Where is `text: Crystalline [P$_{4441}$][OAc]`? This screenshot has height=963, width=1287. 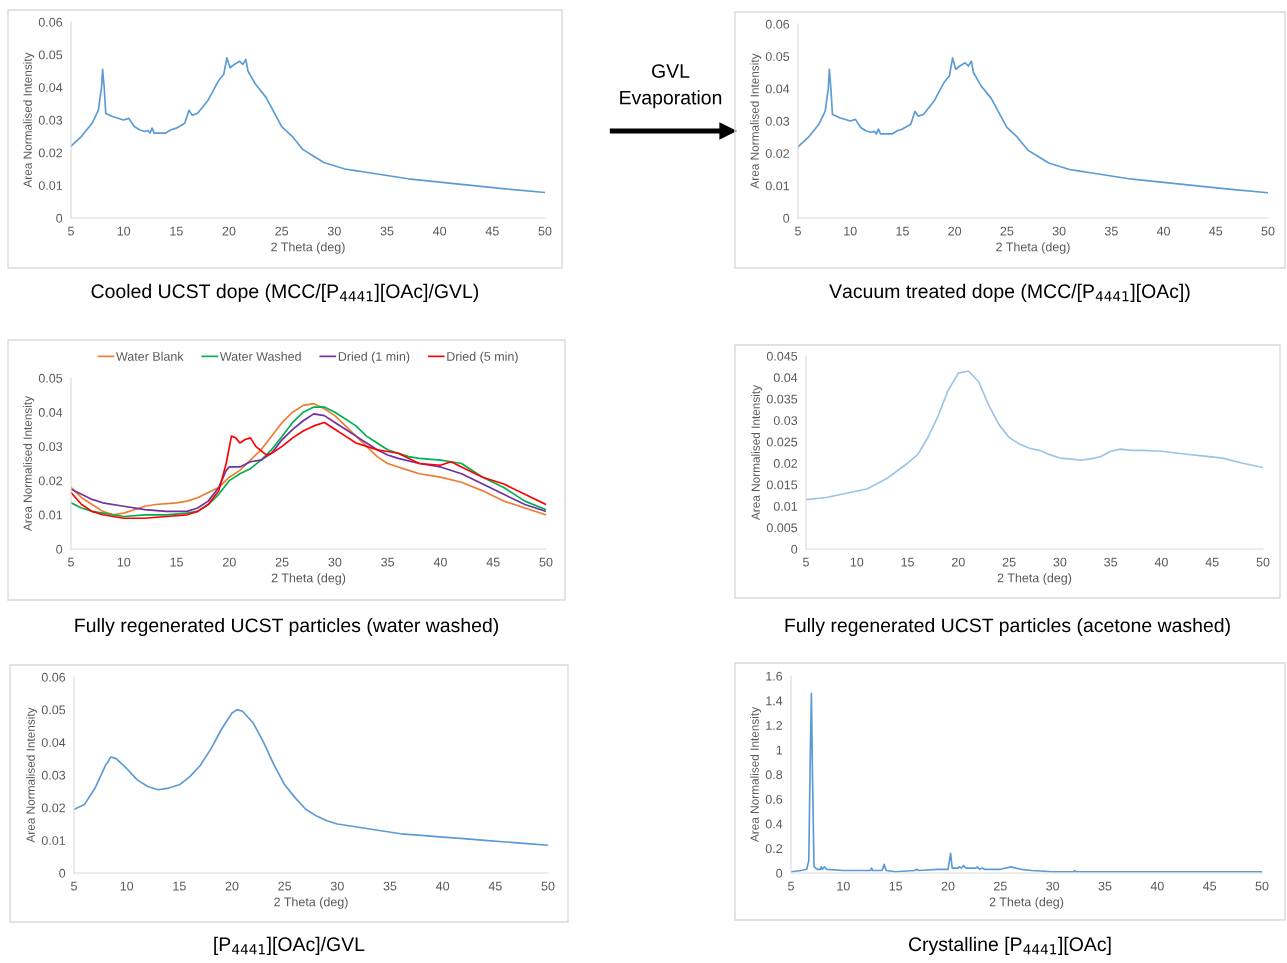
text: Crystalline [P$_{4441}$][OAc] is located at coordinates (1010, 945).